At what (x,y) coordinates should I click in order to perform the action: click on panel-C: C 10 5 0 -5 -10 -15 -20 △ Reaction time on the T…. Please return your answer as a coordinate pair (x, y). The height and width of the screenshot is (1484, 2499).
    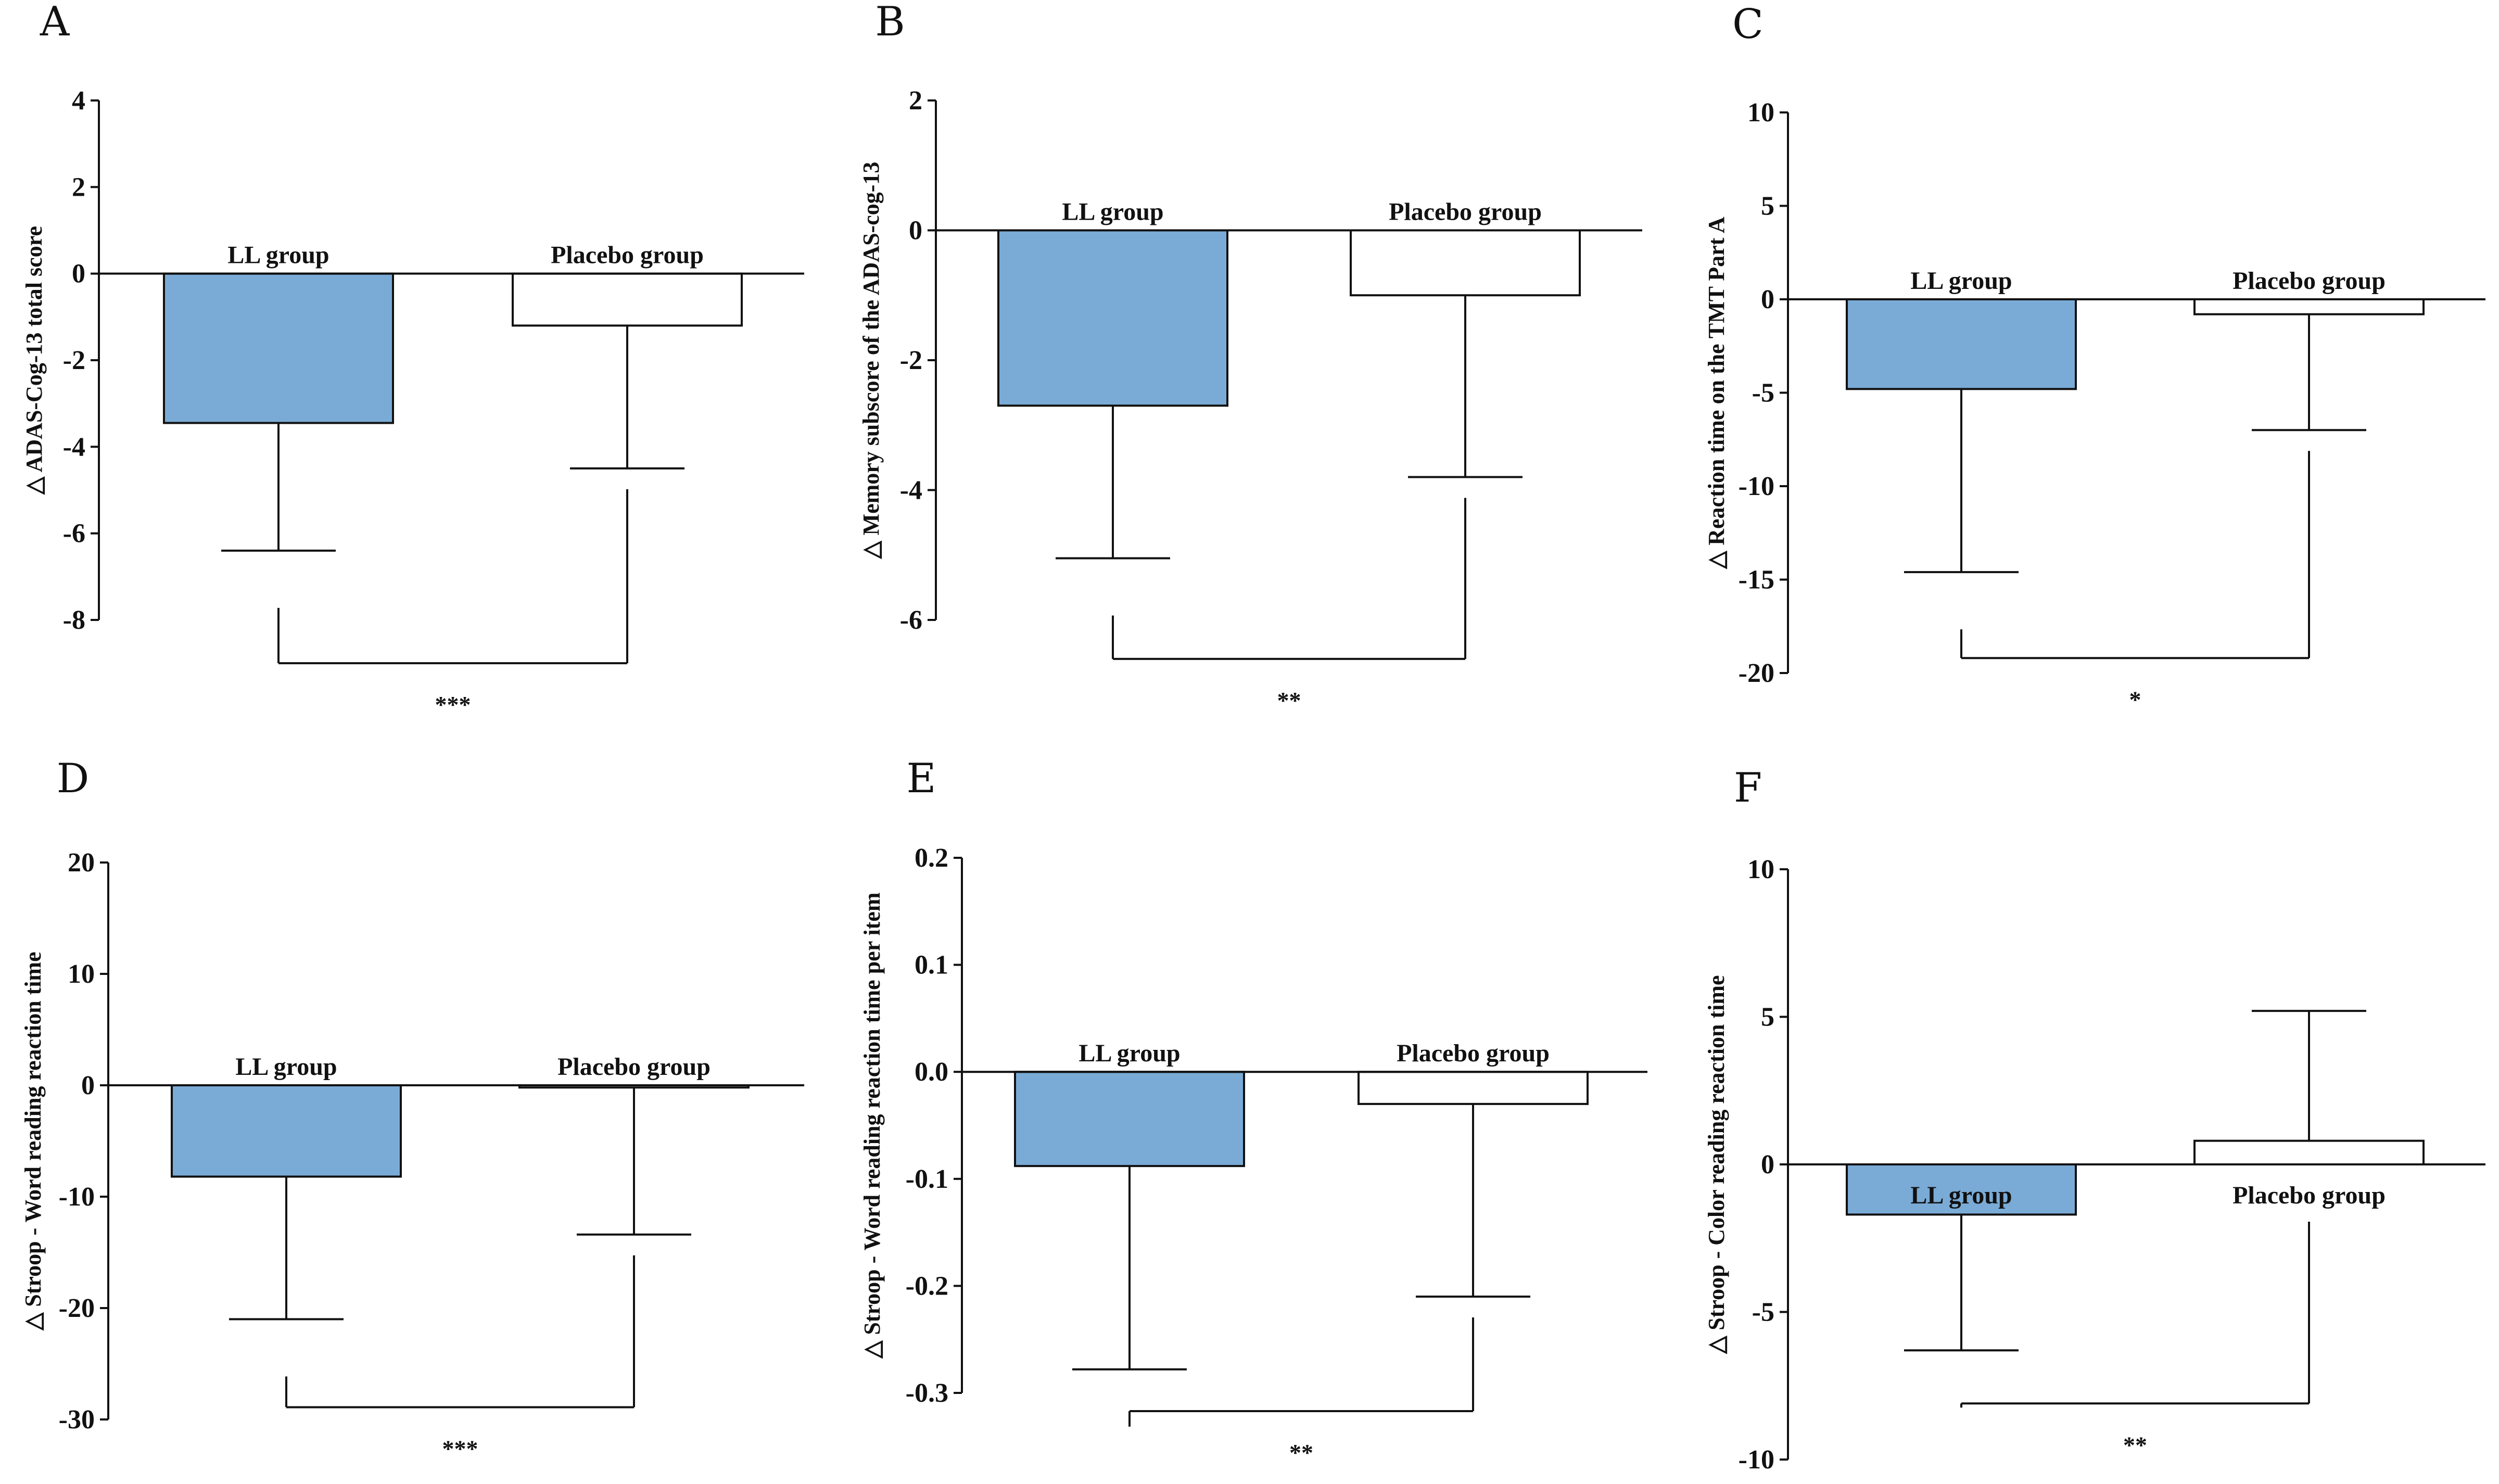
    Looking at the image, I should click on (2094, 357).